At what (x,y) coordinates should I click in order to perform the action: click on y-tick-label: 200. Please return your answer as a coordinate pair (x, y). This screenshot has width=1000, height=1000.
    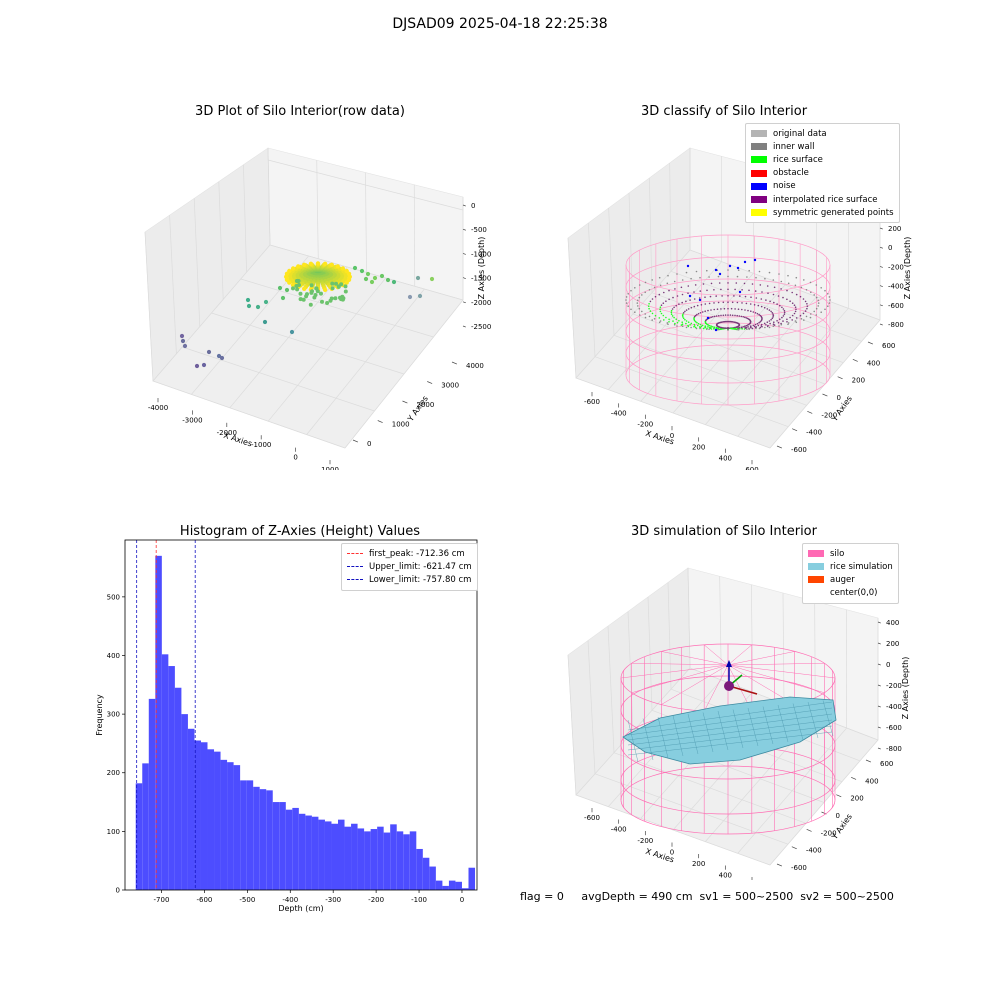
    Looking at the image, I should click on (113, 773).